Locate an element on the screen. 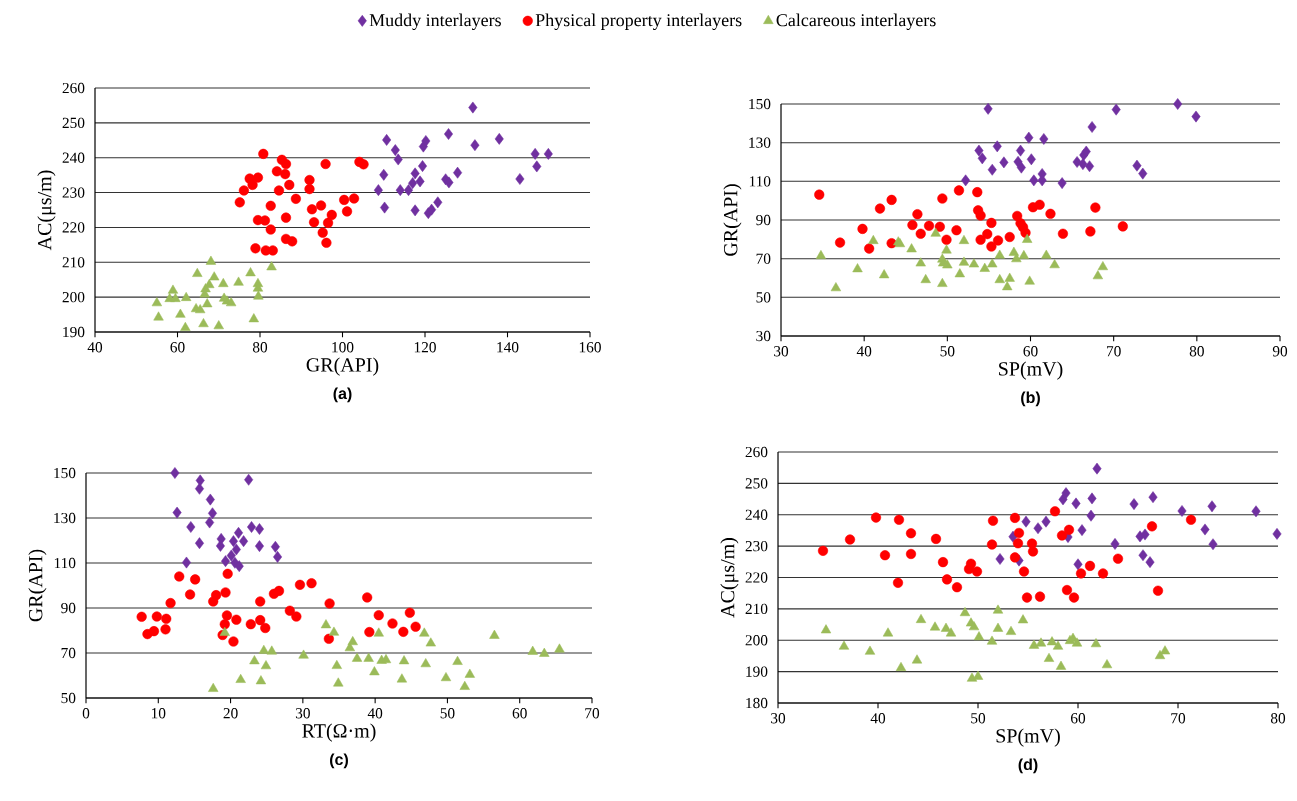 Image resolution: width=1297 pixels, height=801 pixels. y-tick-label: 30 is located at coordinates (763, 336).